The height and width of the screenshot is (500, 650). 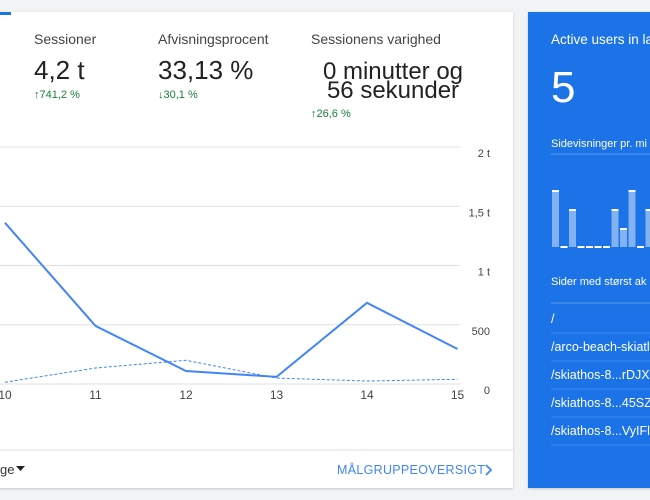 What do you see at coordinates (95, 395) in the screenshot?
I see `x-tick-label: 11` at bounding box center [95, 395].